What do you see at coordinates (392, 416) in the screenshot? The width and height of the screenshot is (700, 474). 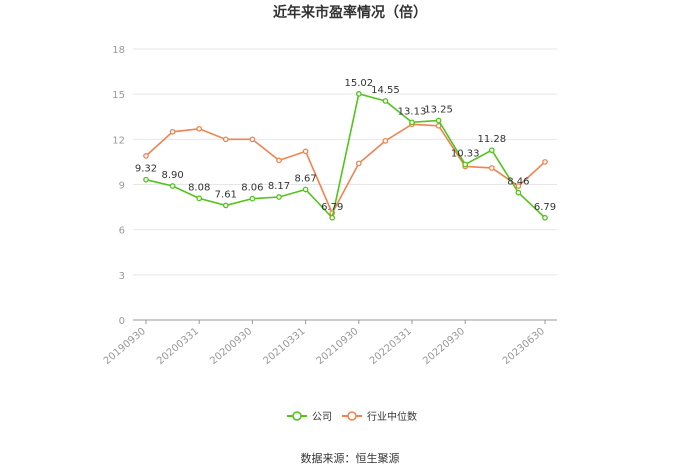 I see `legend-label: 行业中位数` at bounding box center [392, 416].